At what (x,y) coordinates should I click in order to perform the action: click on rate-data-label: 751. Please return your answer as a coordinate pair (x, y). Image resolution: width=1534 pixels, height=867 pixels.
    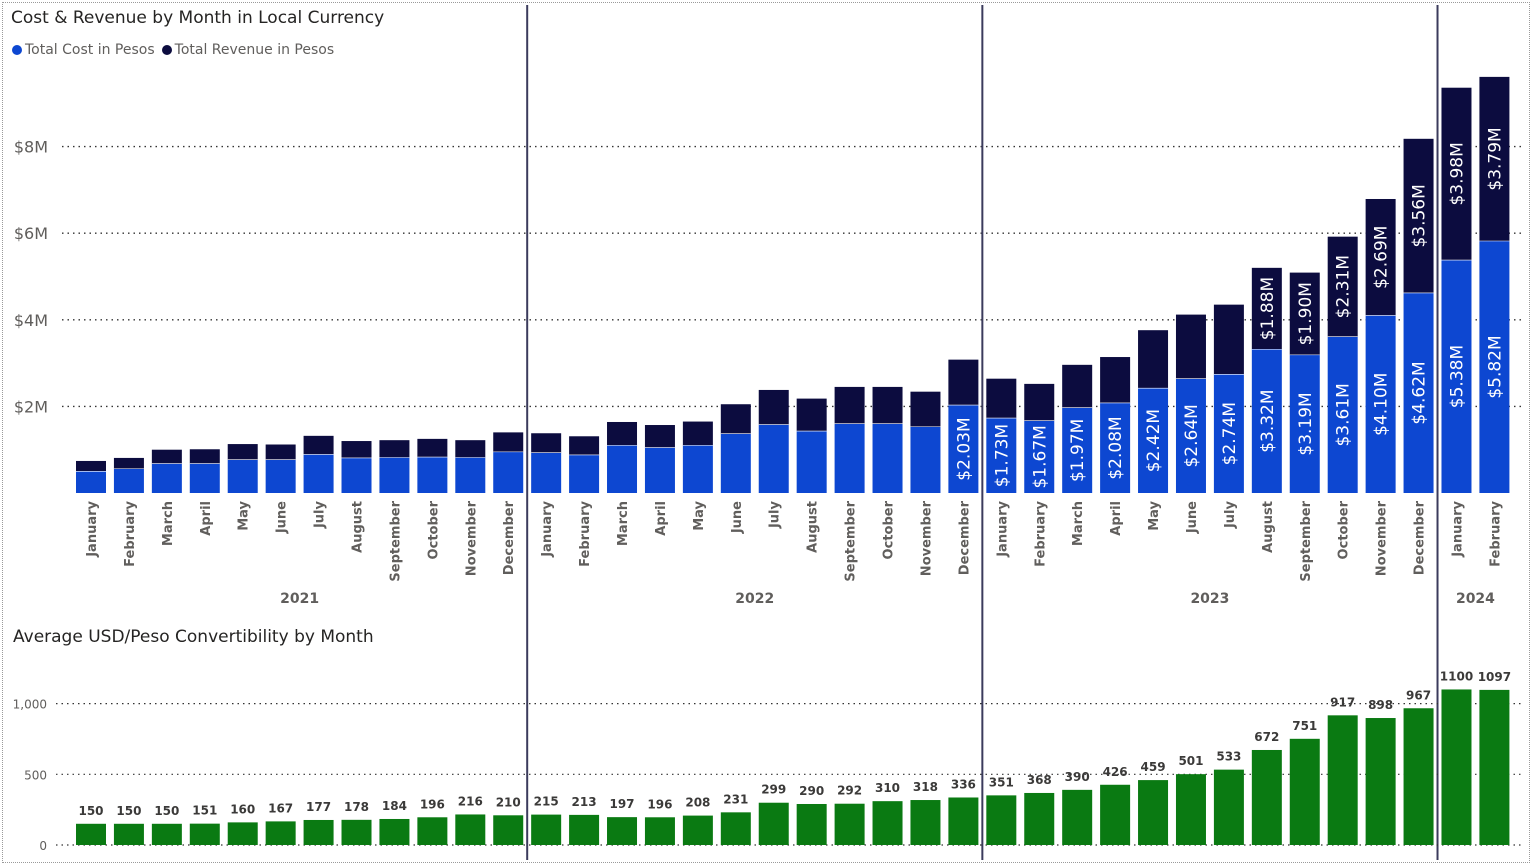
    Looking at the image, I should click on (1304, 726).